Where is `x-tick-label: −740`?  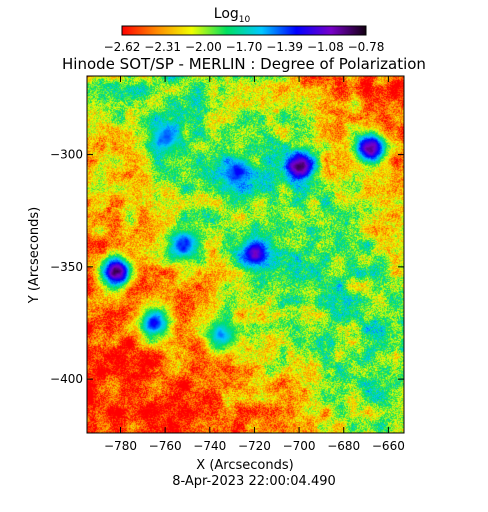
x-tick-label: −740 is located at coordinates (209, 446).